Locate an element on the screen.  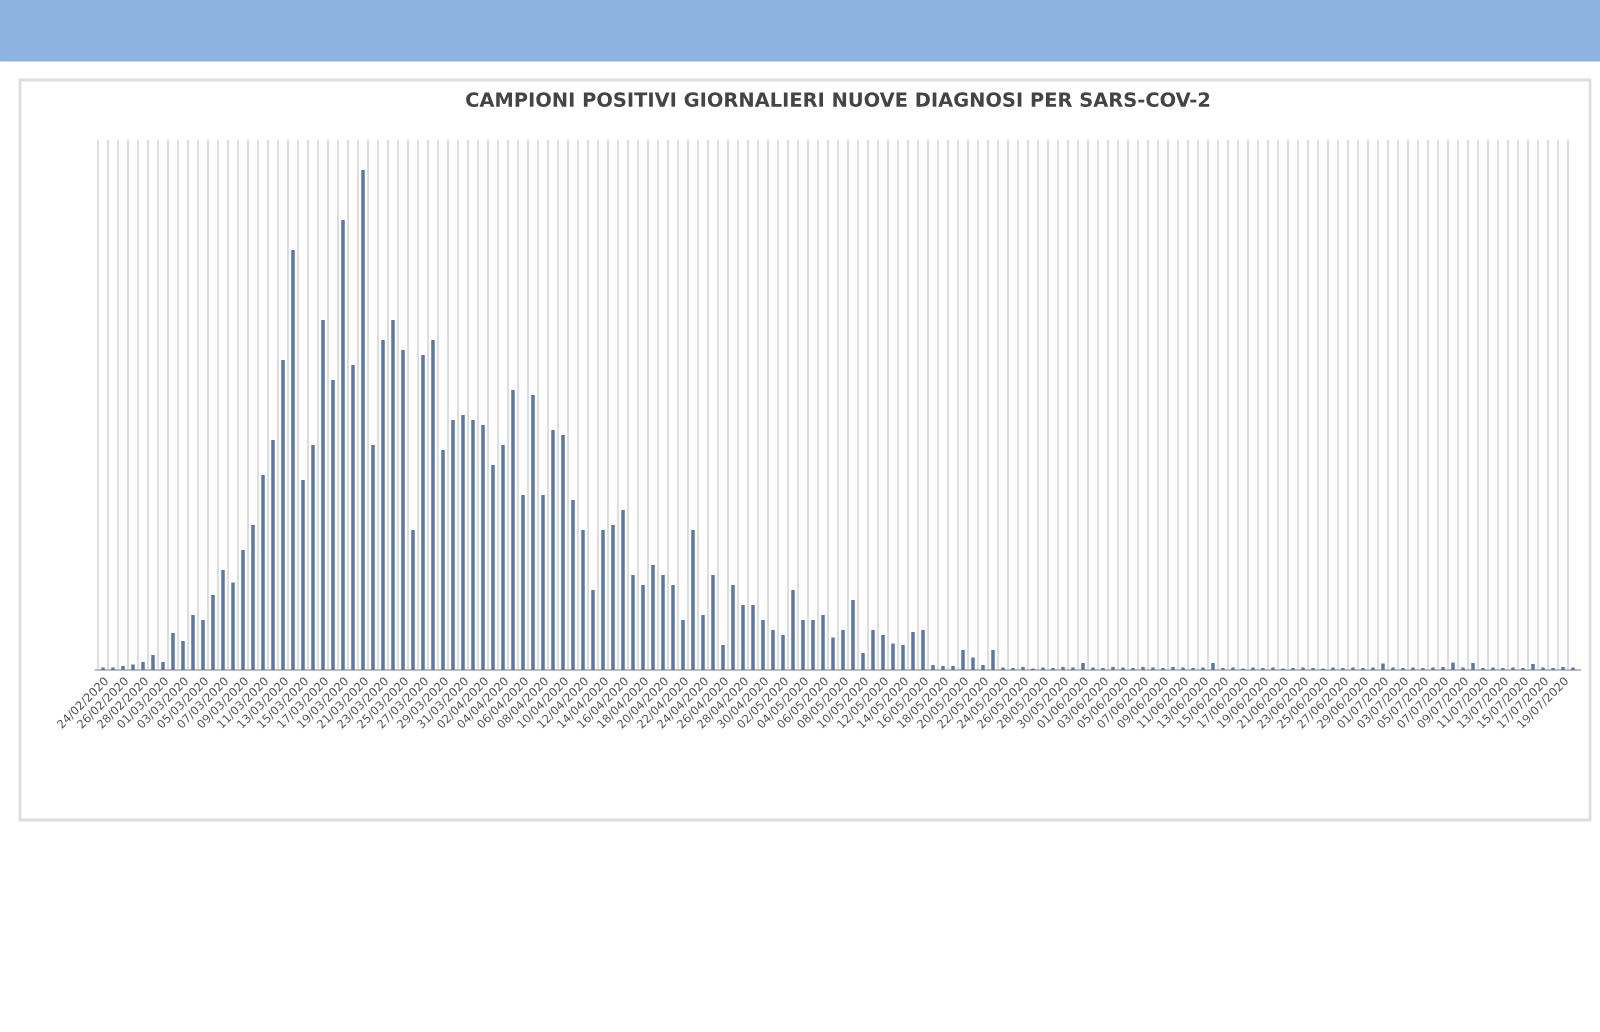
chart-title: CAMPIONI POSITIVI GIORNALIERI NUOVE DIAGNOSI PER SARS-COV-2 is located at coordinates (838, 99).